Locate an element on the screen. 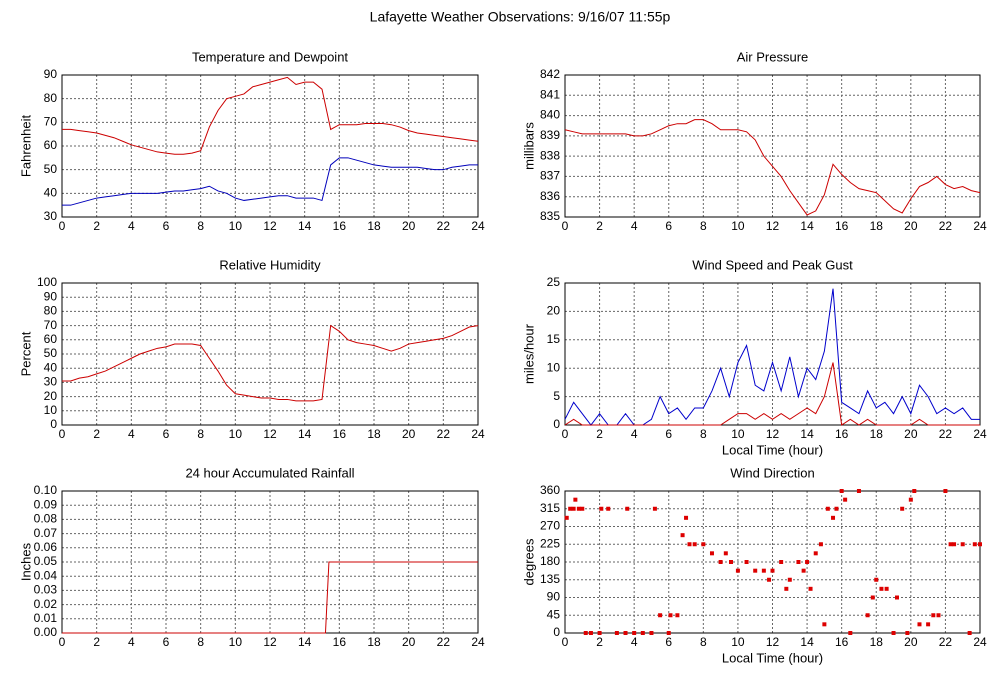  y-axis-label: Fahrenheit is located at coordinates (25, 146).